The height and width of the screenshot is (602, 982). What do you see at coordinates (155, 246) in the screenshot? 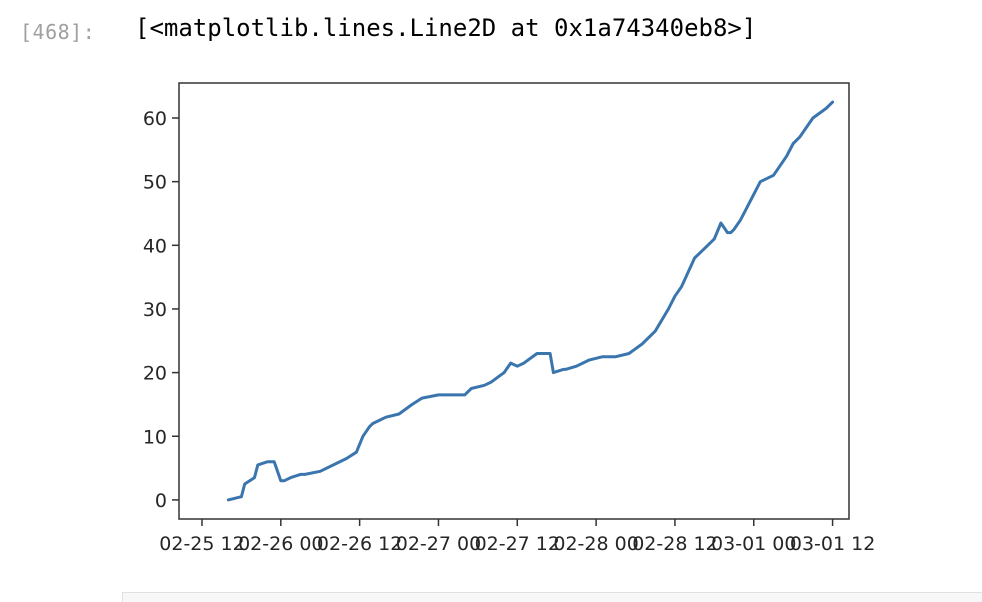
I see `y-tick-label: 40` at bounding box center [155, 246].